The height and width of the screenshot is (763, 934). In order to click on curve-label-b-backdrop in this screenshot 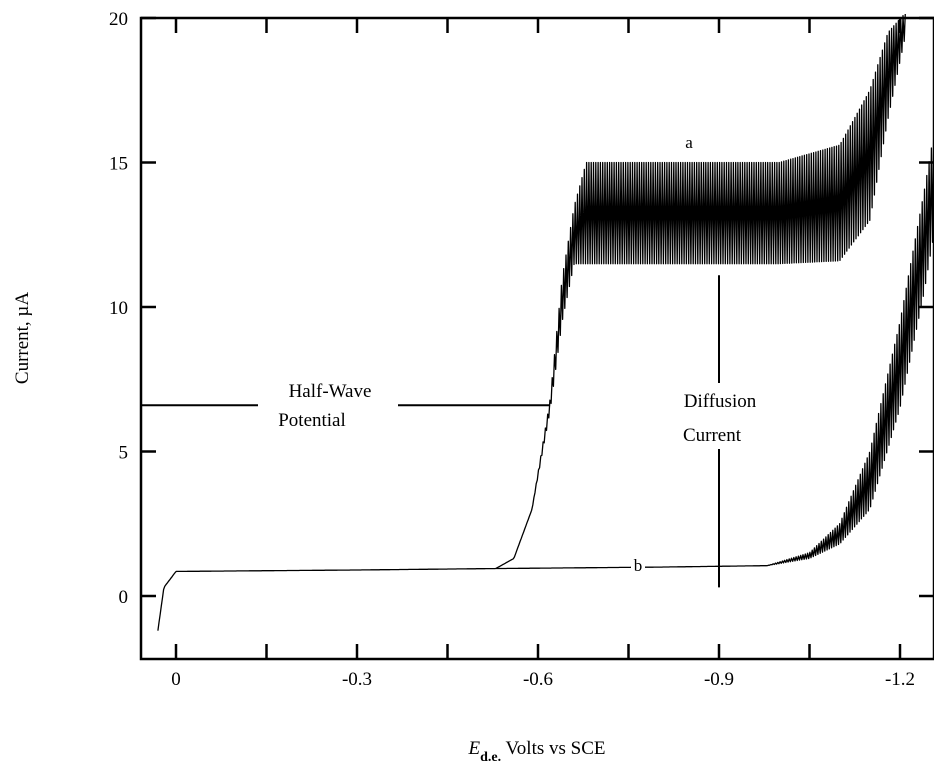, I will do `click(638, 565)`.